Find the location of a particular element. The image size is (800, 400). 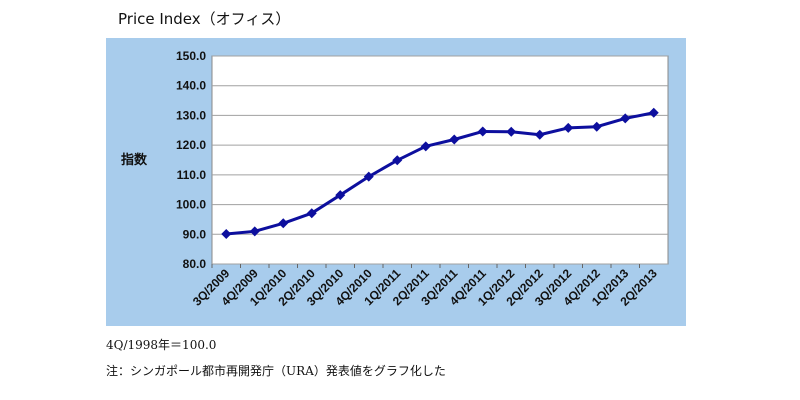

data-point-4Q/2009 is located at coordinates (254, 231).